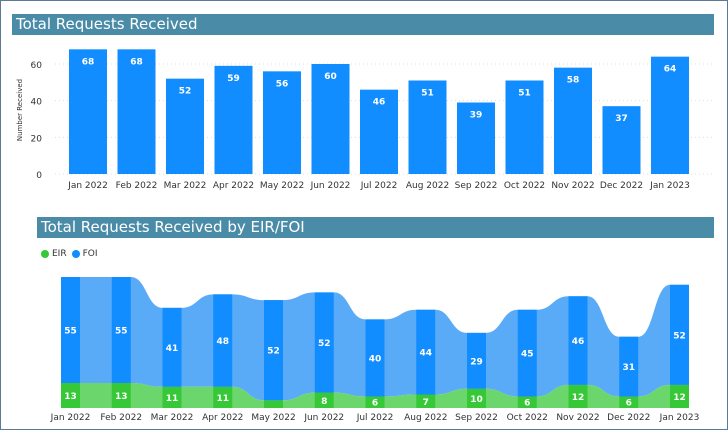 Image resolution: width=728 pixels, height=430 pixels. I want to click on y-tick-label: 60, so click(37, 66).